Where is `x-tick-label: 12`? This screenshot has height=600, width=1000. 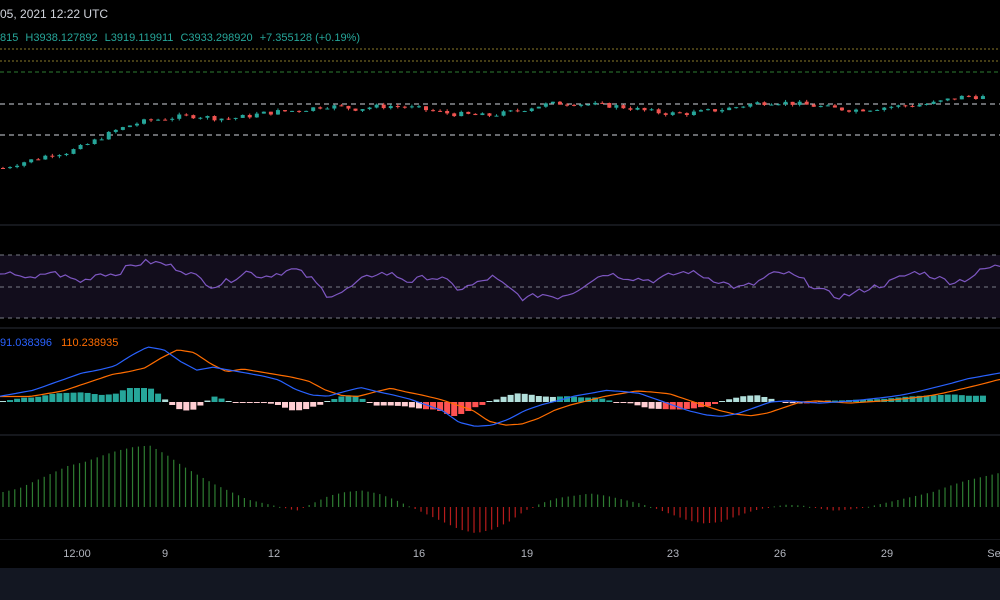 x-tick-label: 12 is located at coordinates (274, 554).